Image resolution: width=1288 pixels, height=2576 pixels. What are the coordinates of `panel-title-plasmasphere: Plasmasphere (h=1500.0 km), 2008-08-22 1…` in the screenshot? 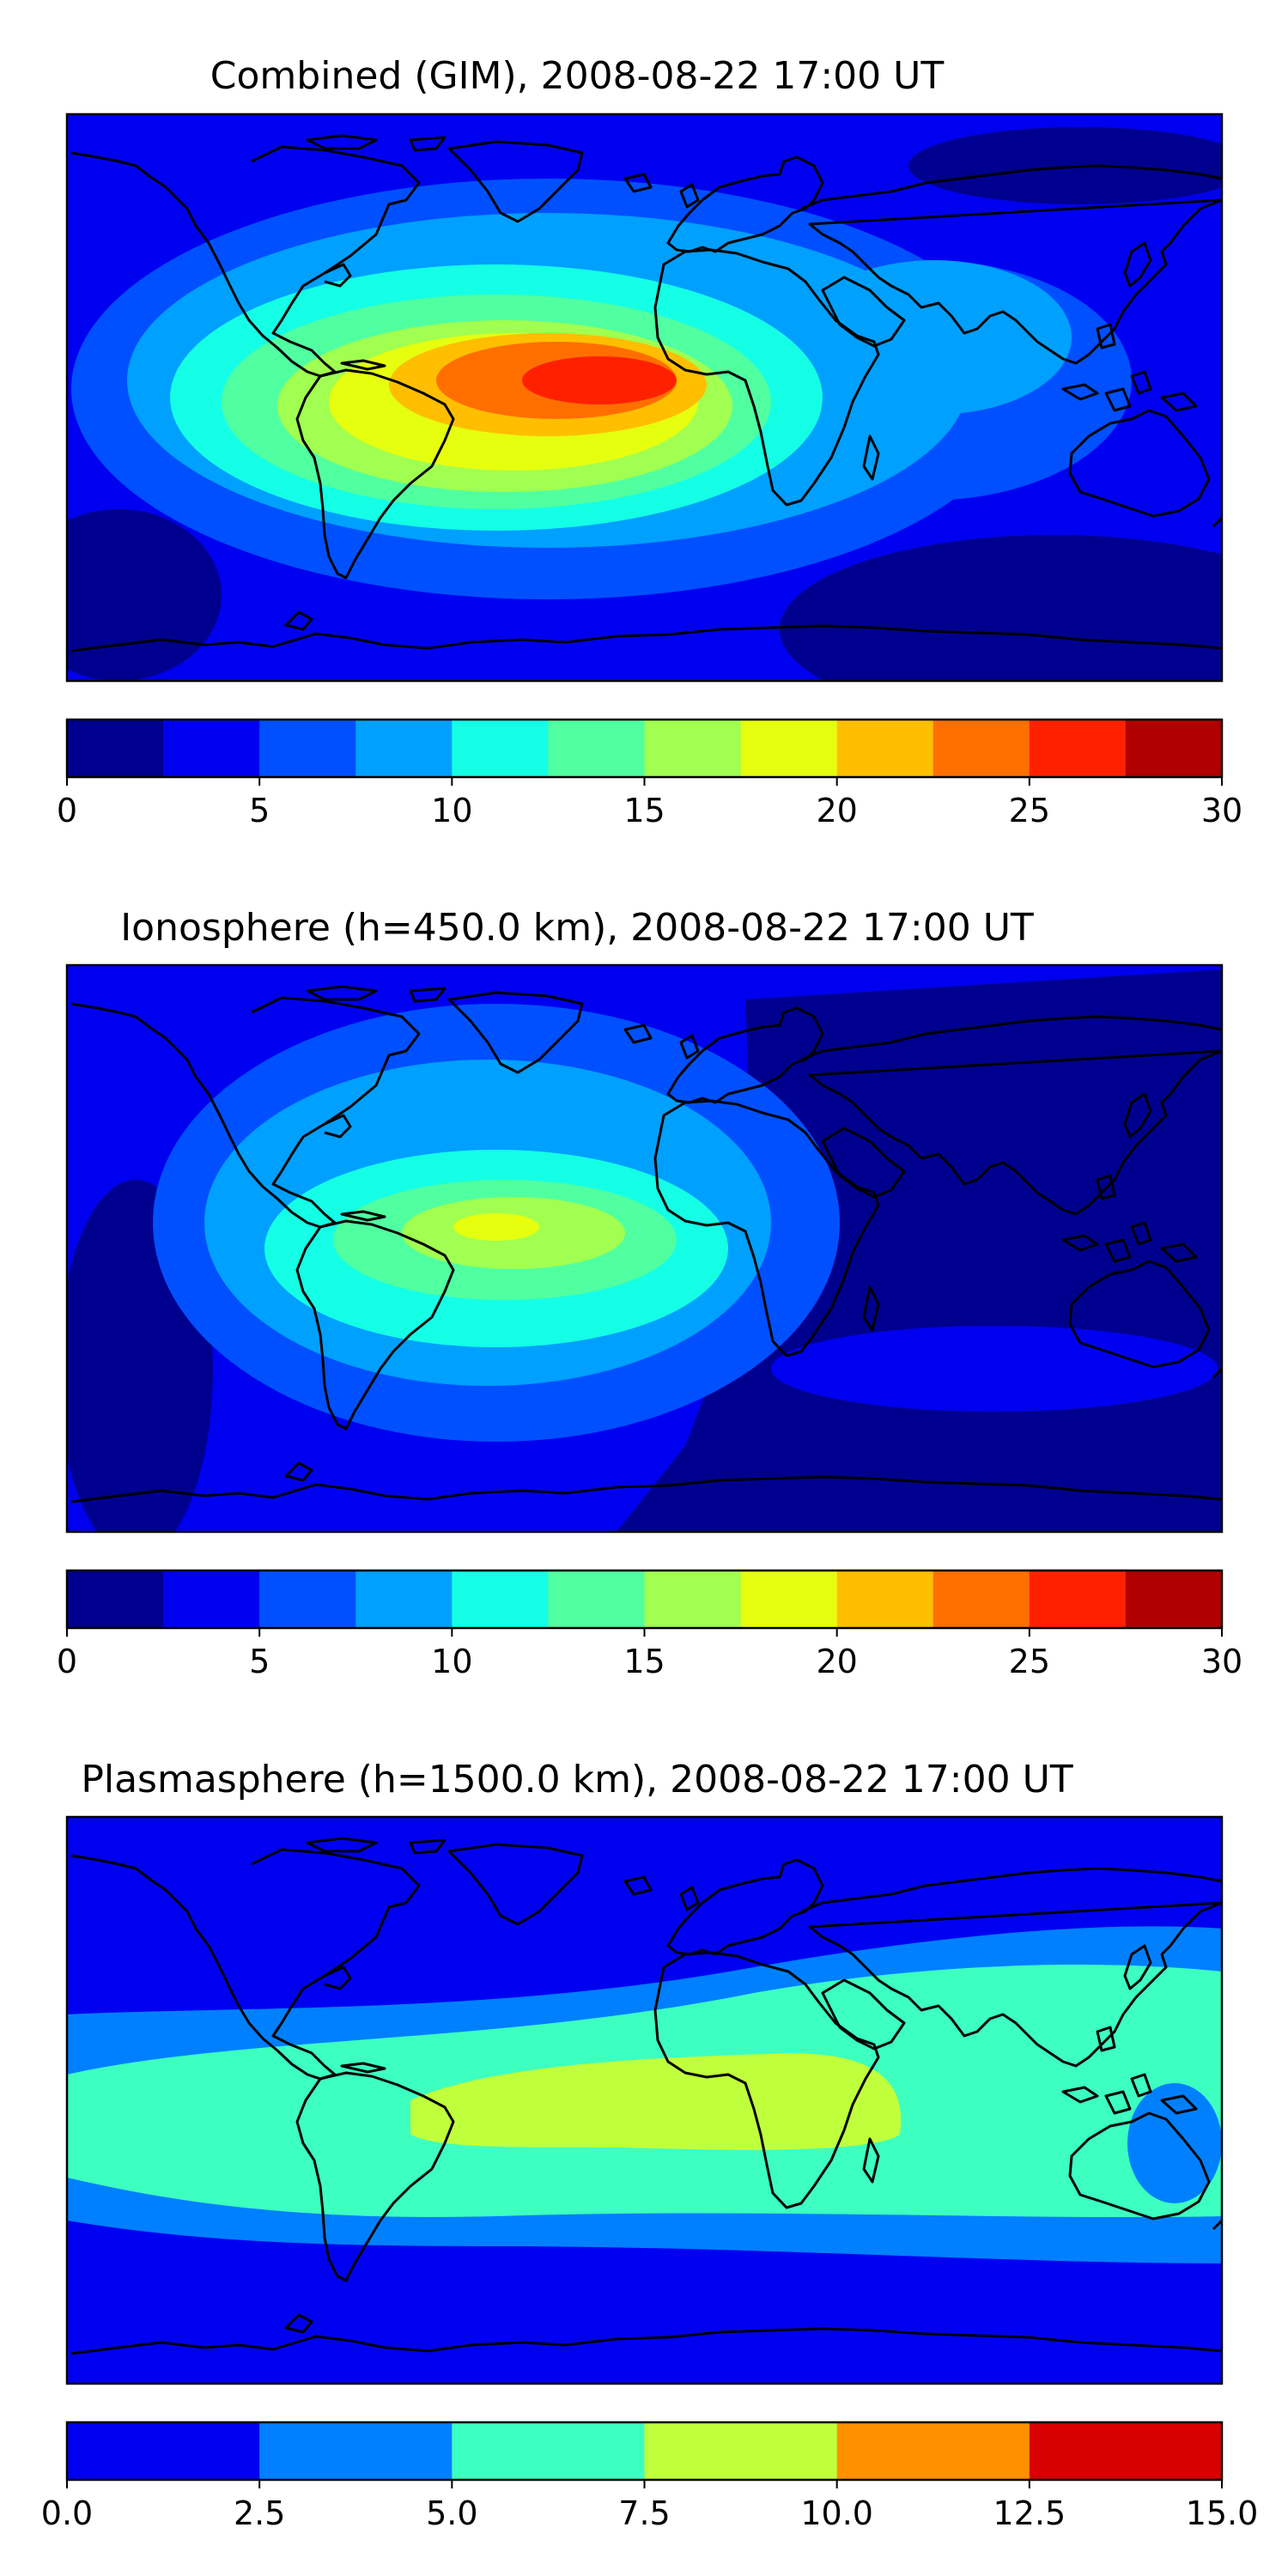 It's located at (576, 1779).